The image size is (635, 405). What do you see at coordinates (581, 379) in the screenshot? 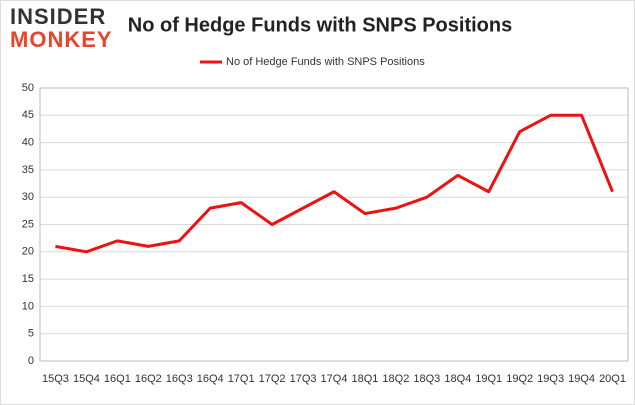
I see `x-tick-label: 19Q4` at bounding box center [581, 379].